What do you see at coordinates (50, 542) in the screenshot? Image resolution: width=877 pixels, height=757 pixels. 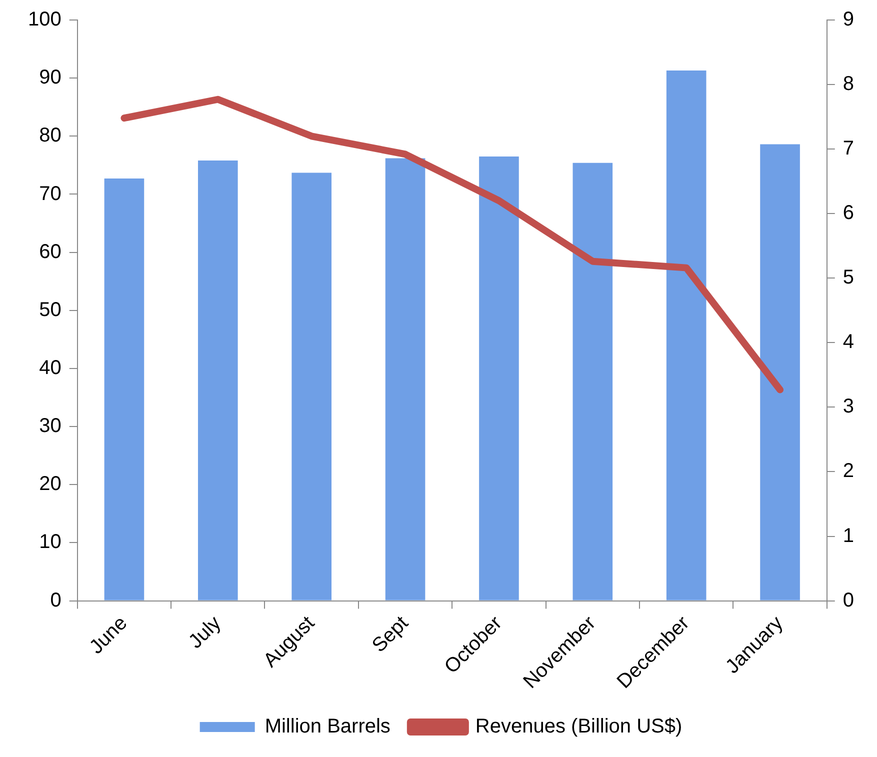 I see `y-tick-label: 10` at bounding box center [50, 542].